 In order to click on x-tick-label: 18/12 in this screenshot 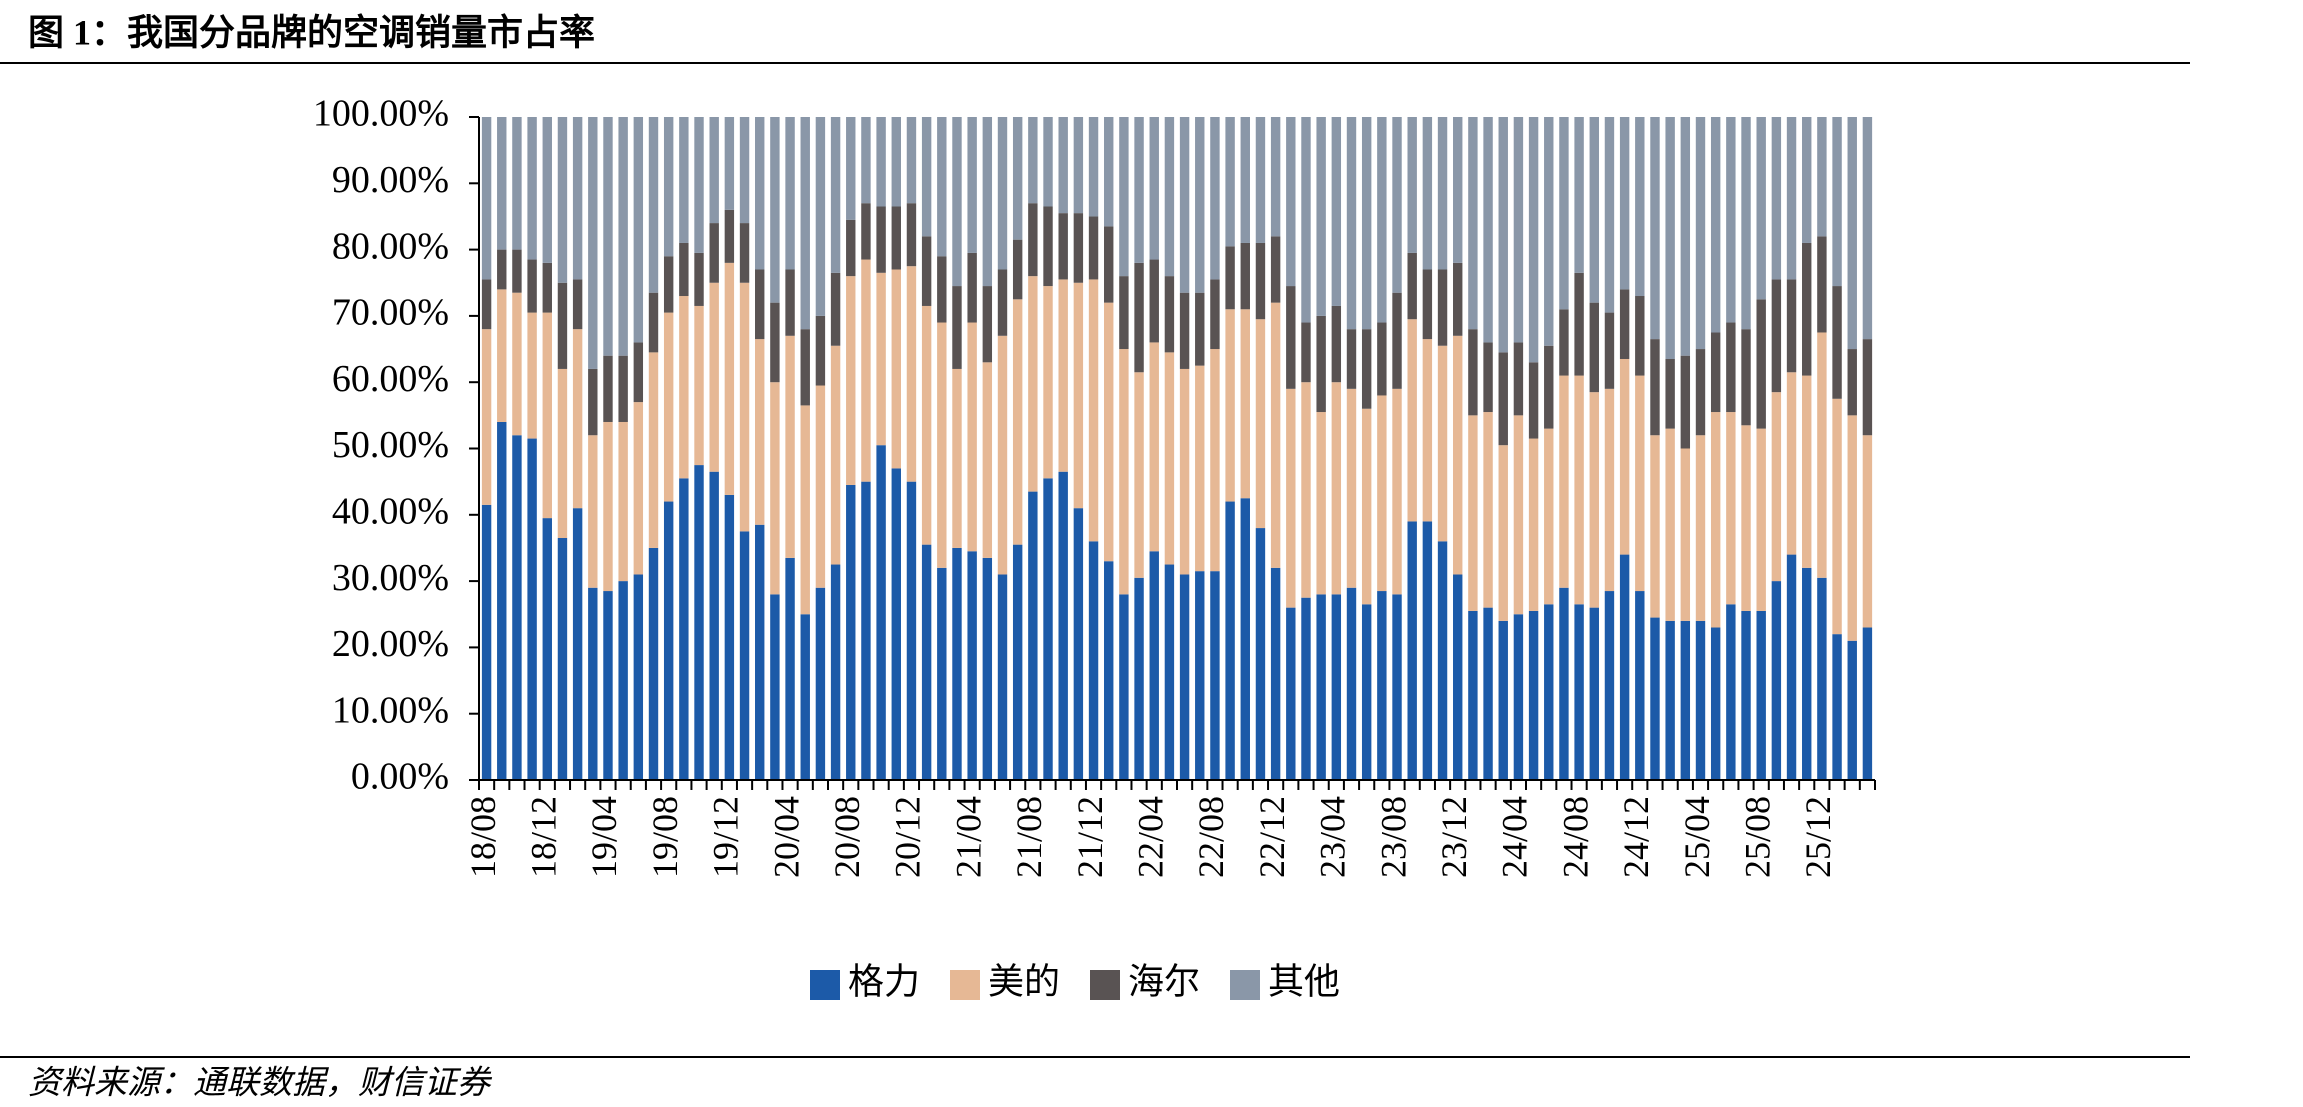, I will do `click(544, 837)`.